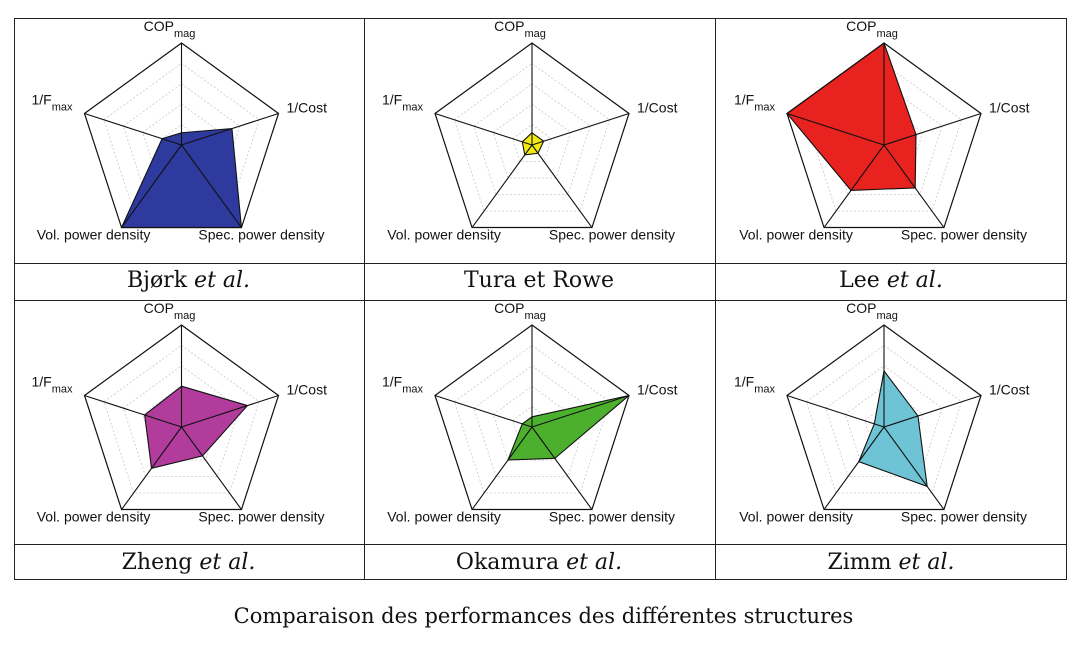 The image size is (1087, 648). I want to click on panel-caption-name: Tura et Rowe, so click(539, 280).